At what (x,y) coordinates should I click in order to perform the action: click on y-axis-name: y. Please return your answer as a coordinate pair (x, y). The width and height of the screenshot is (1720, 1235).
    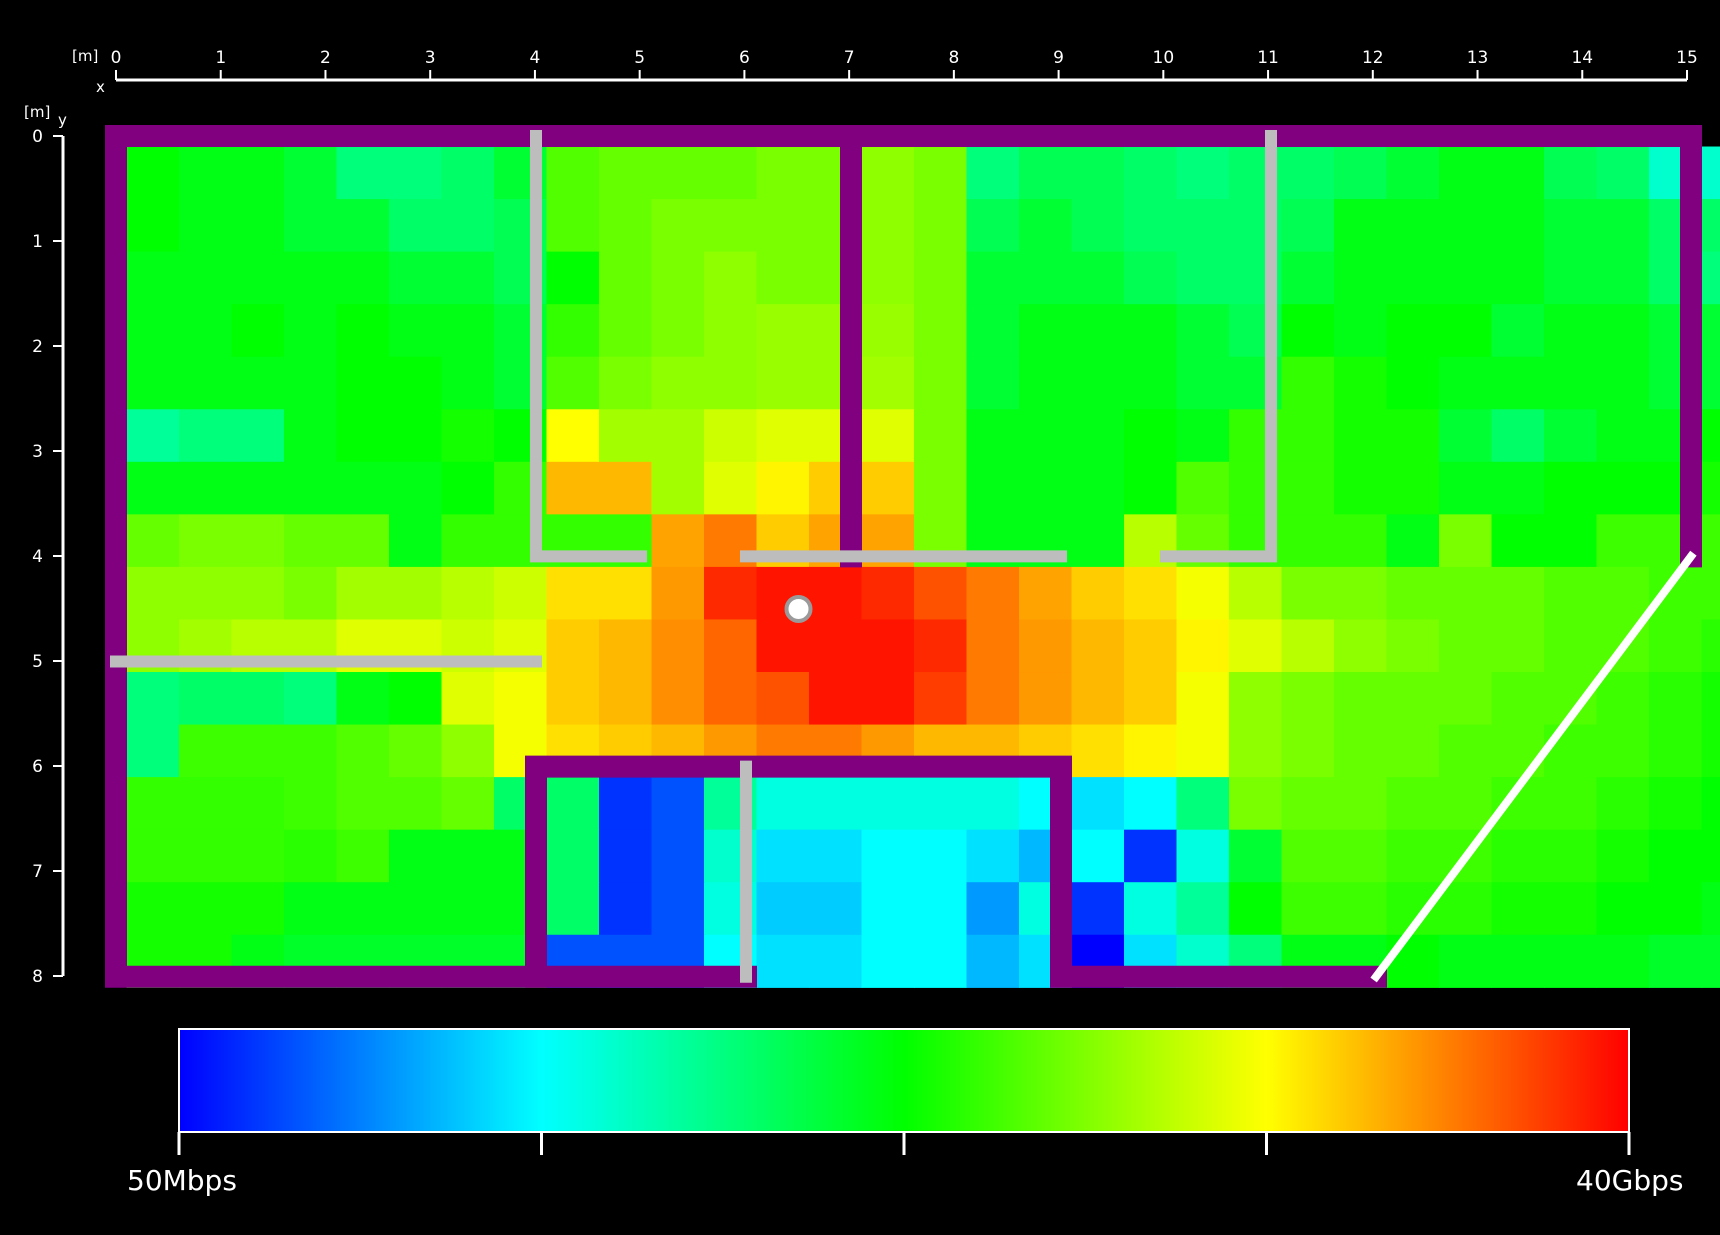
    Looking at the image, I should click on (62, 120).